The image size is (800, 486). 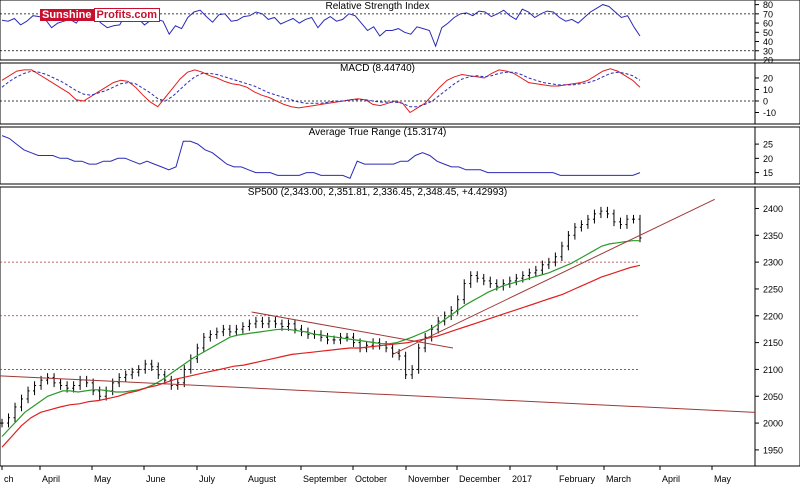 I want to click on y-tick-label: 70, so click(x=768, y=14).